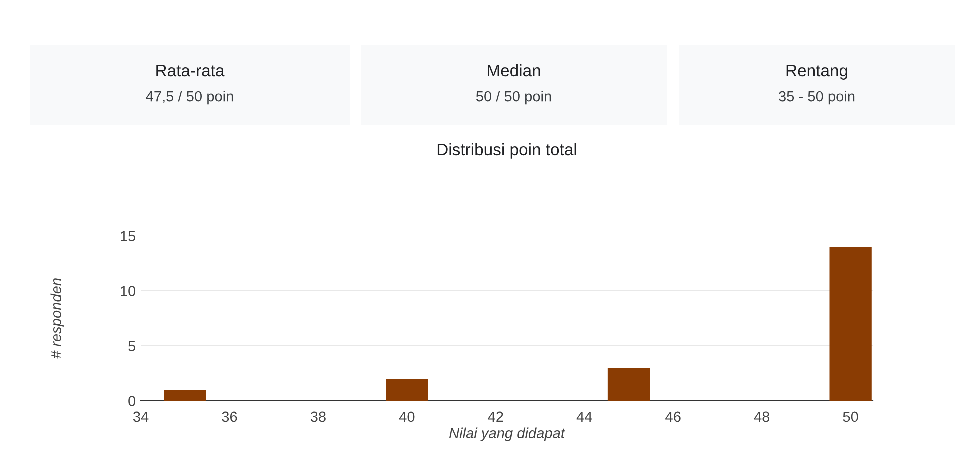  I want to click on y-tick-label: 10, so click(128, 291).